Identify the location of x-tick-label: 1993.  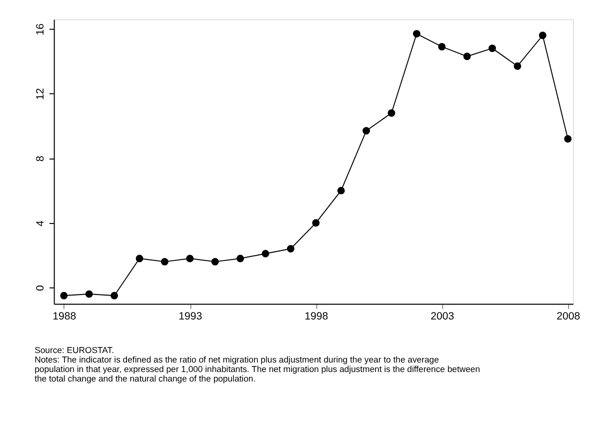
(190, 316).